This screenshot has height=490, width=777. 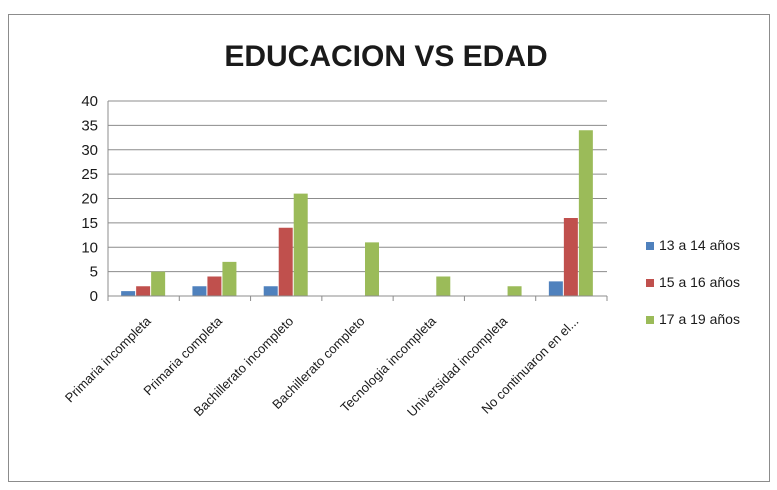 I want to click on y-tick-label: 15, so click(x=89, y=223).